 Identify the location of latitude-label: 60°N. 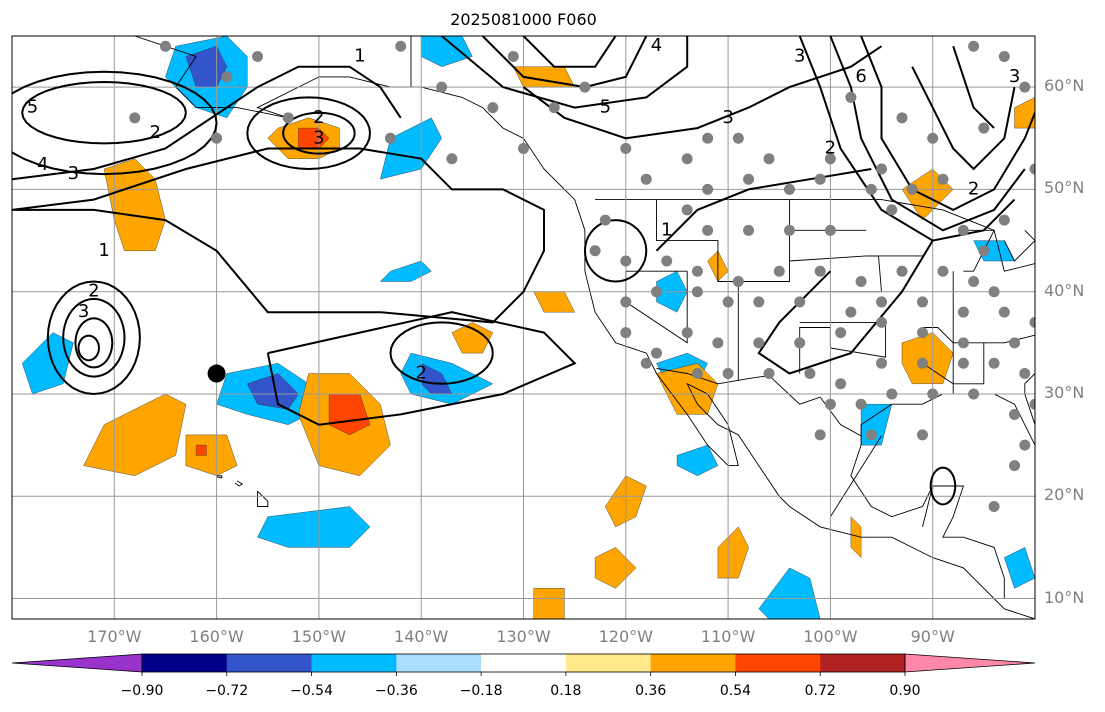
(1064, 86).